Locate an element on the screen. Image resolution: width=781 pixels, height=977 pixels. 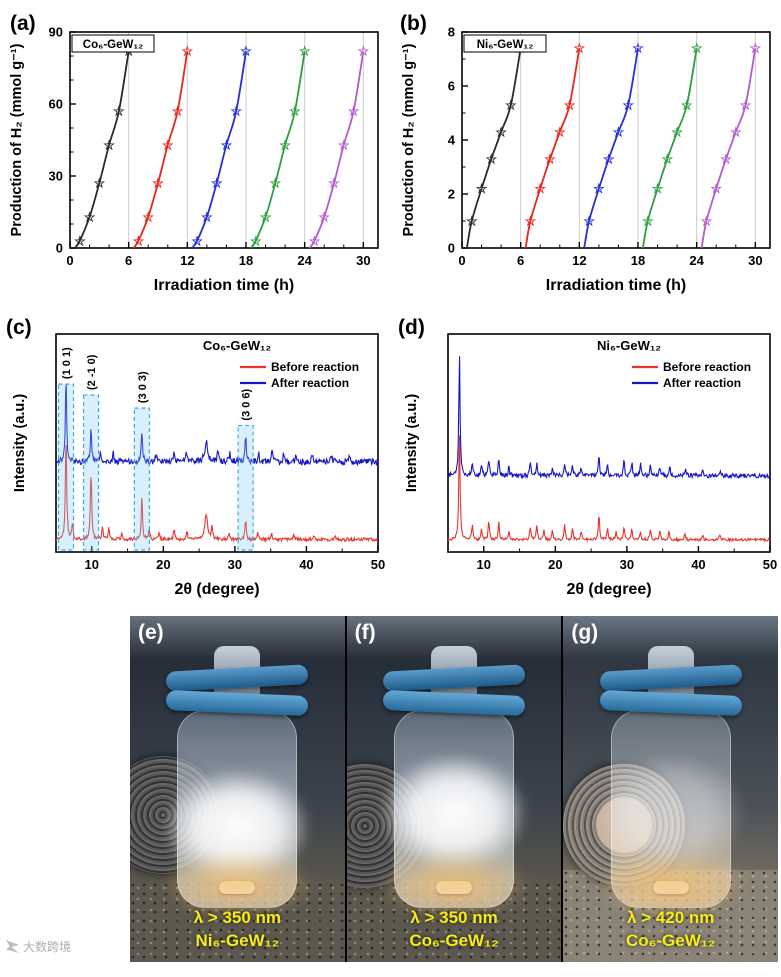
svg-text: 4 is located at coordinates (452, 140).